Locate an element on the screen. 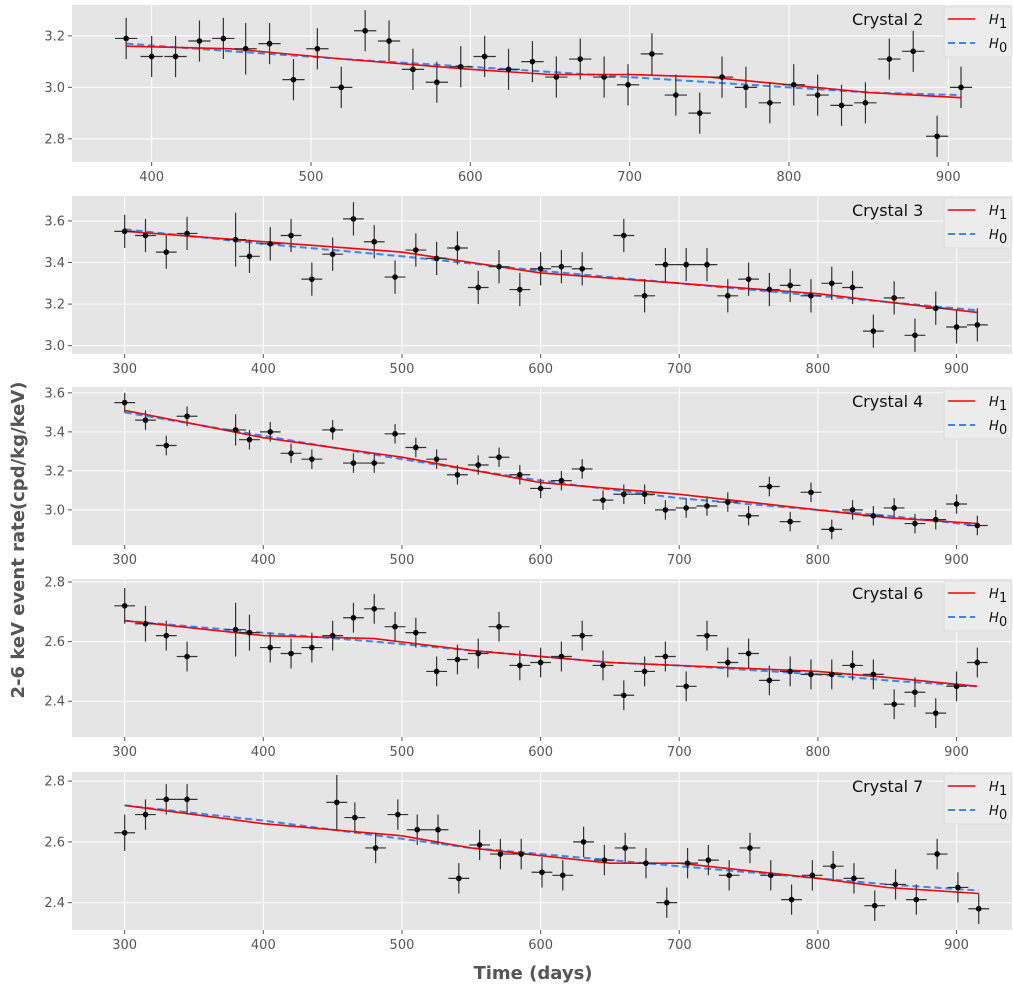 The height and width of the screenshot is (984, 1013). y-tick-label: 2.4 is located at coordinates (54, 702).